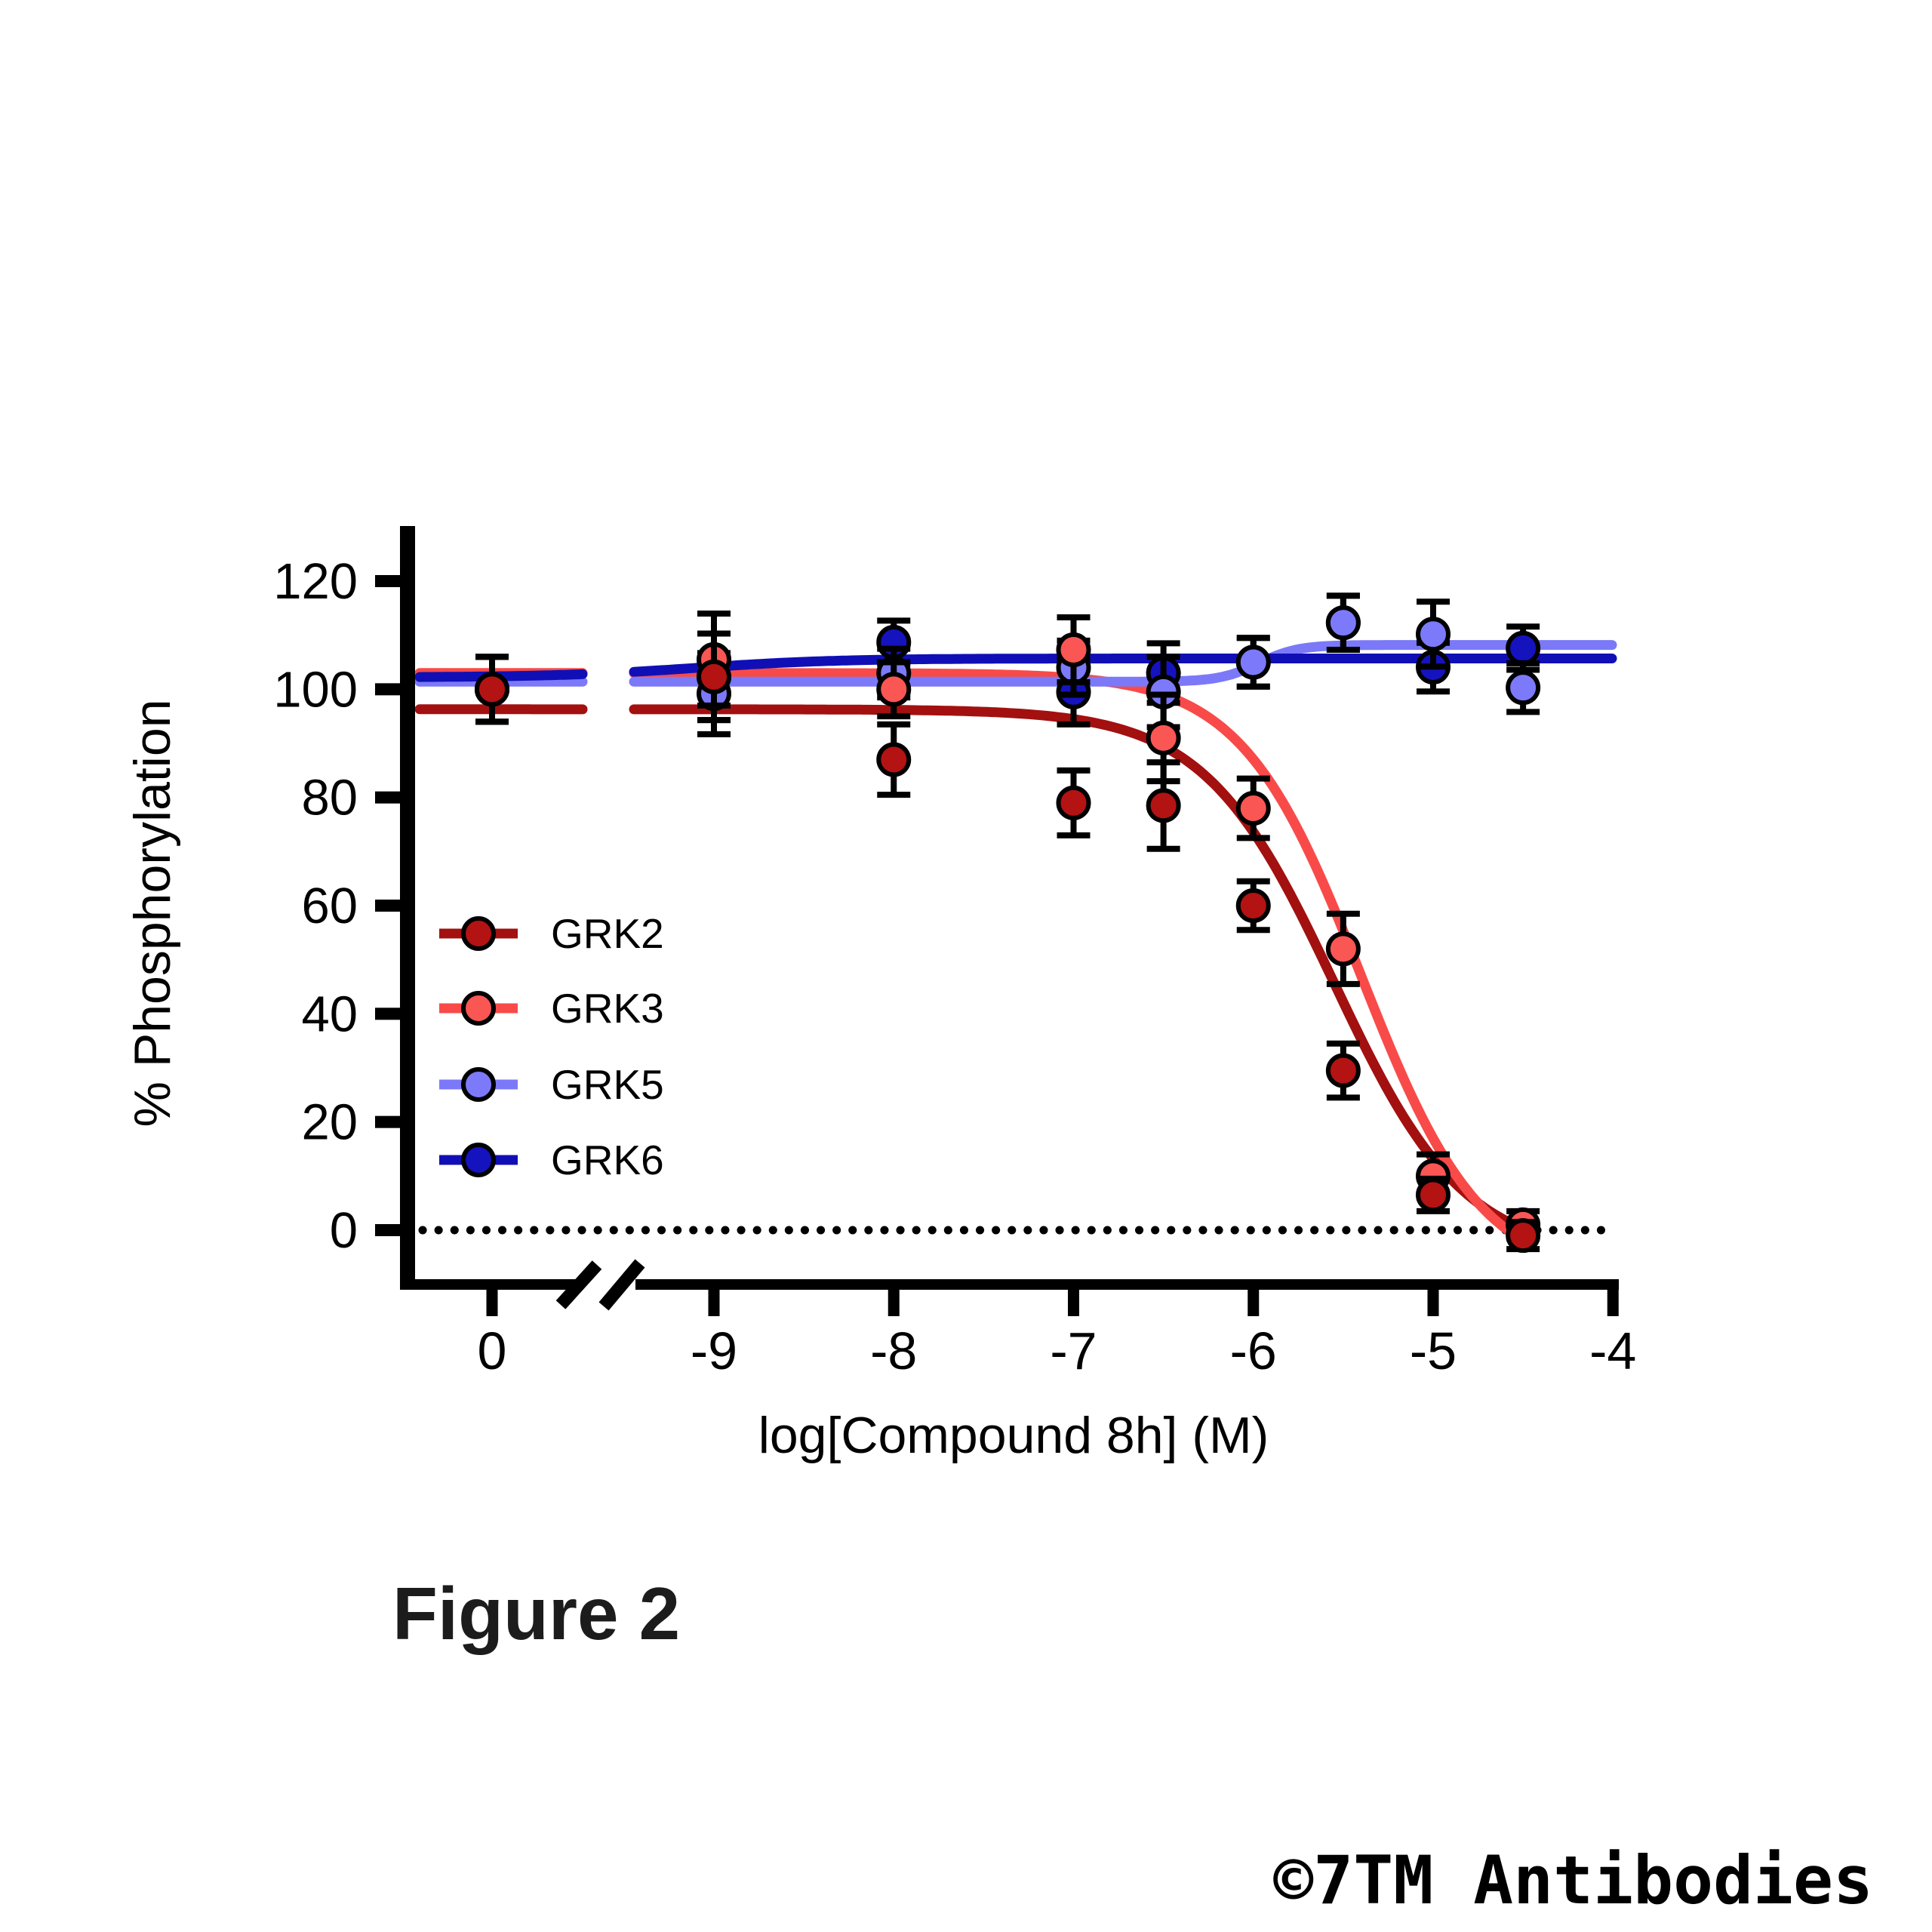  What do you see at coordinates (893, 1350) in the screenshot?
I see `x-tick-label: -8` at bounding box center [893, 1350].